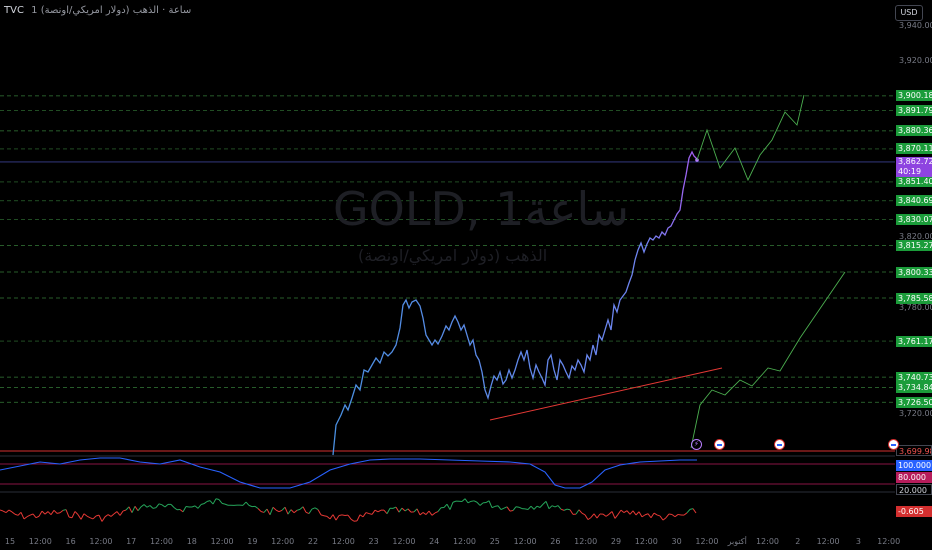 Image resolution: width=932 pixels, height=550 pixels. What do you see at coordinates (191, 541) in the screenshot?
I see `time-axis-label: 18` at bounding box center [191, 541].